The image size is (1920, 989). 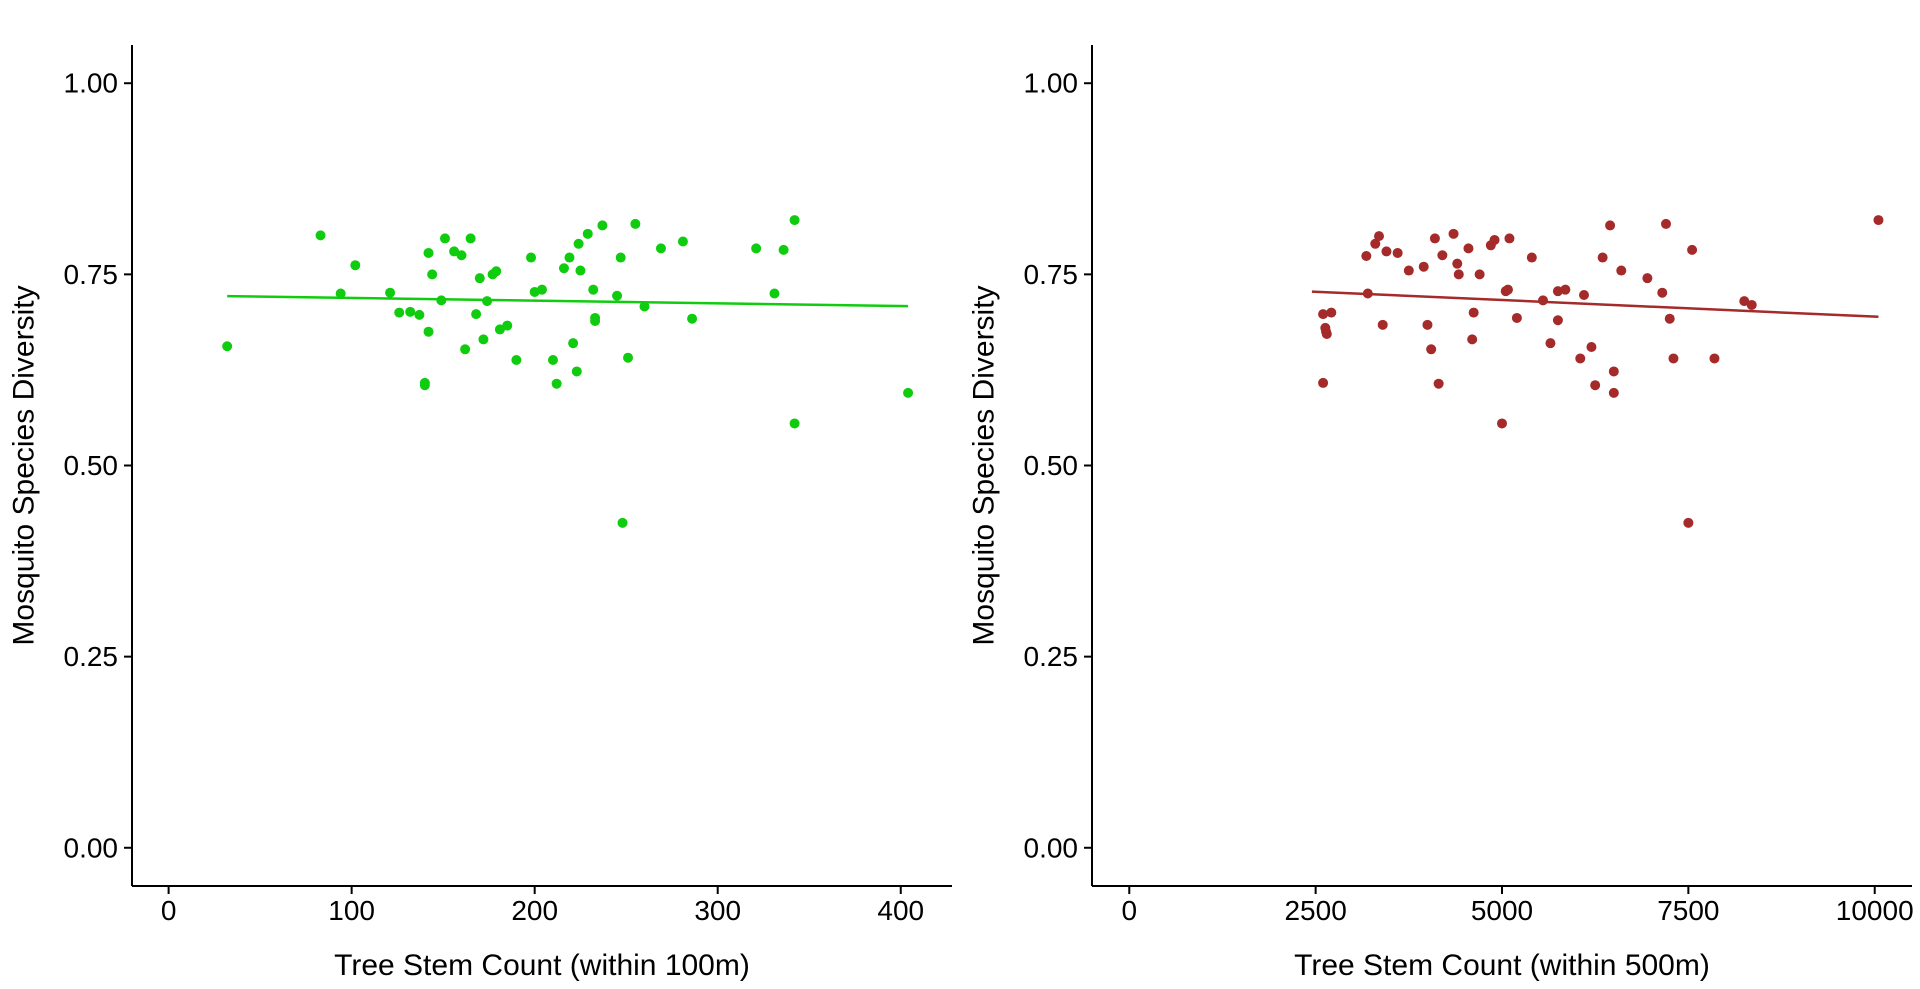 What do you see at coordinates (91, 83) in the screenshot?
I see `chart-0-y-tick-label: 1.00` at bounding box center [91, 83].